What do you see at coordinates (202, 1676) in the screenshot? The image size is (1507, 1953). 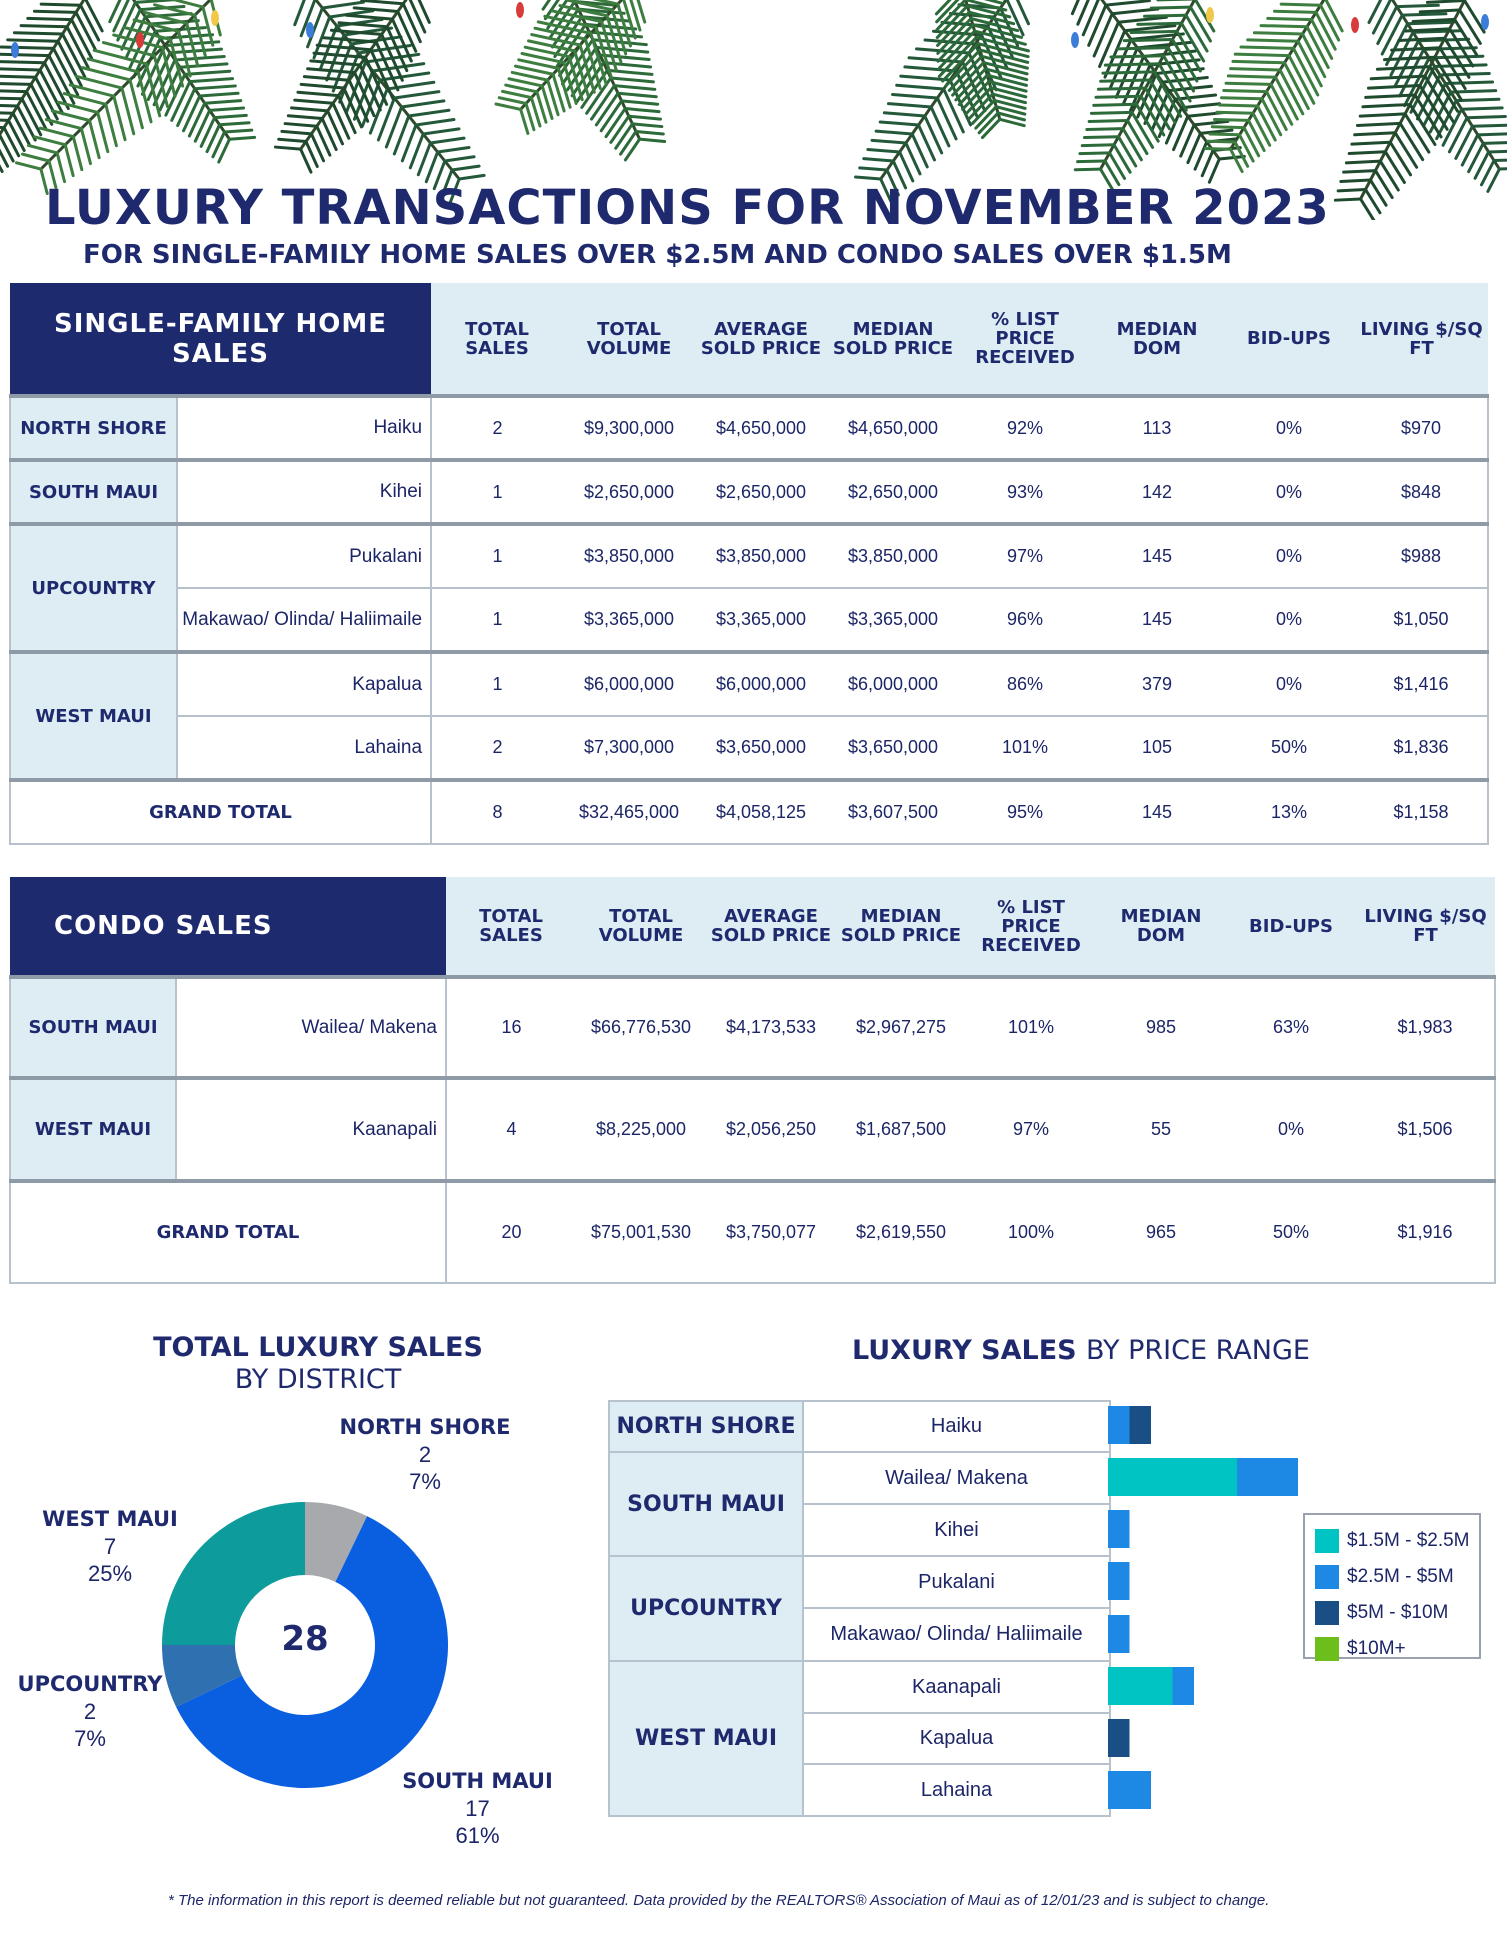 I see `donut-slice-upcountry` at bounding box center [202, 1676].